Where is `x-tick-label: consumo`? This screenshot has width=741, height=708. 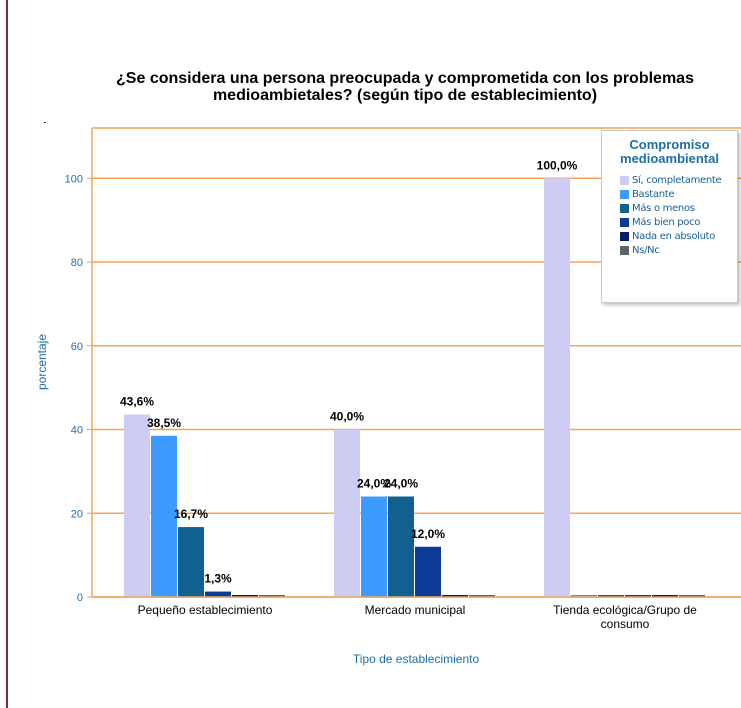
x-tick-label: consumo is located at coordinates (625, 624).